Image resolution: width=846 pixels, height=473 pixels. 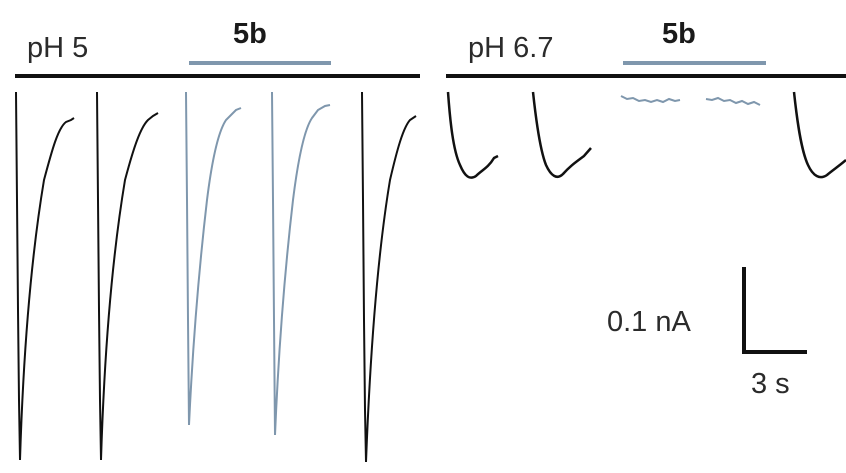 What do you see at coordinates (511, 48) in the screenshot?
I see `ph67-label: pH 6.7` at bounding box center [511, 48].